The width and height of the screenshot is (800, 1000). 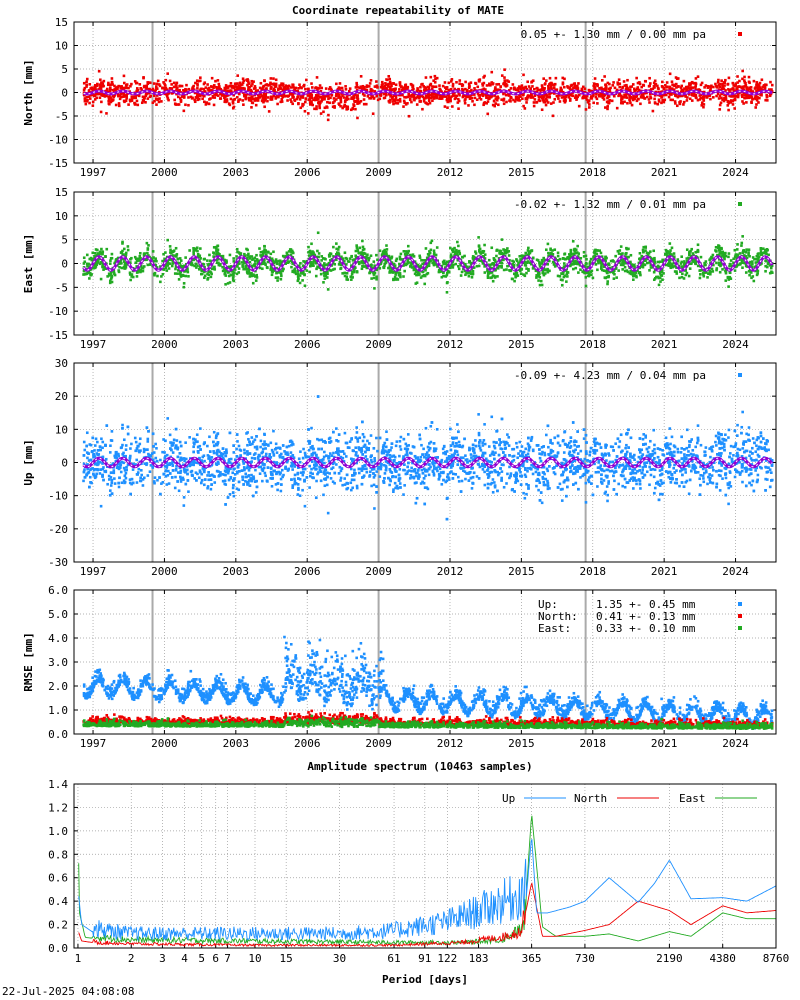 I want to click on legend-name: North, so click(x=590, y=798).